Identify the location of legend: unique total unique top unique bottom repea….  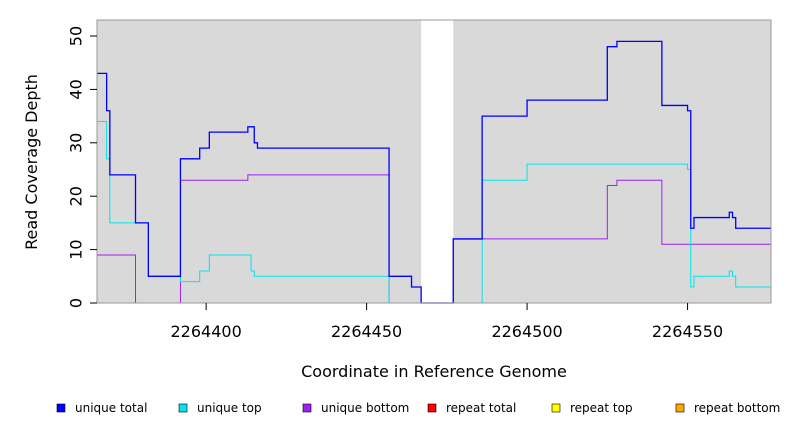
(418, 408).